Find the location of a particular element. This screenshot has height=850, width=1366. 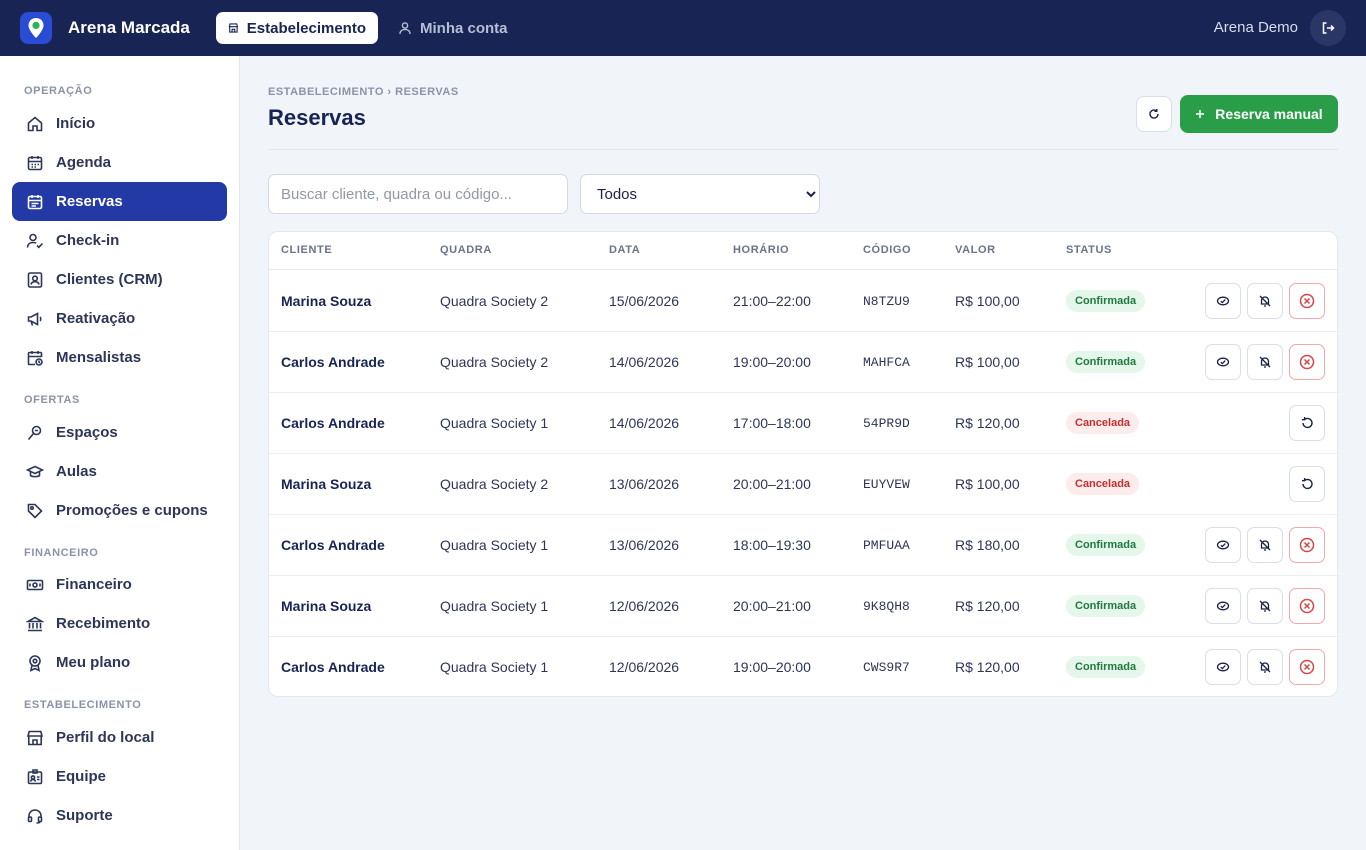

cell-quadra: Quadra Society 1 is located at coordinates (494, 667).